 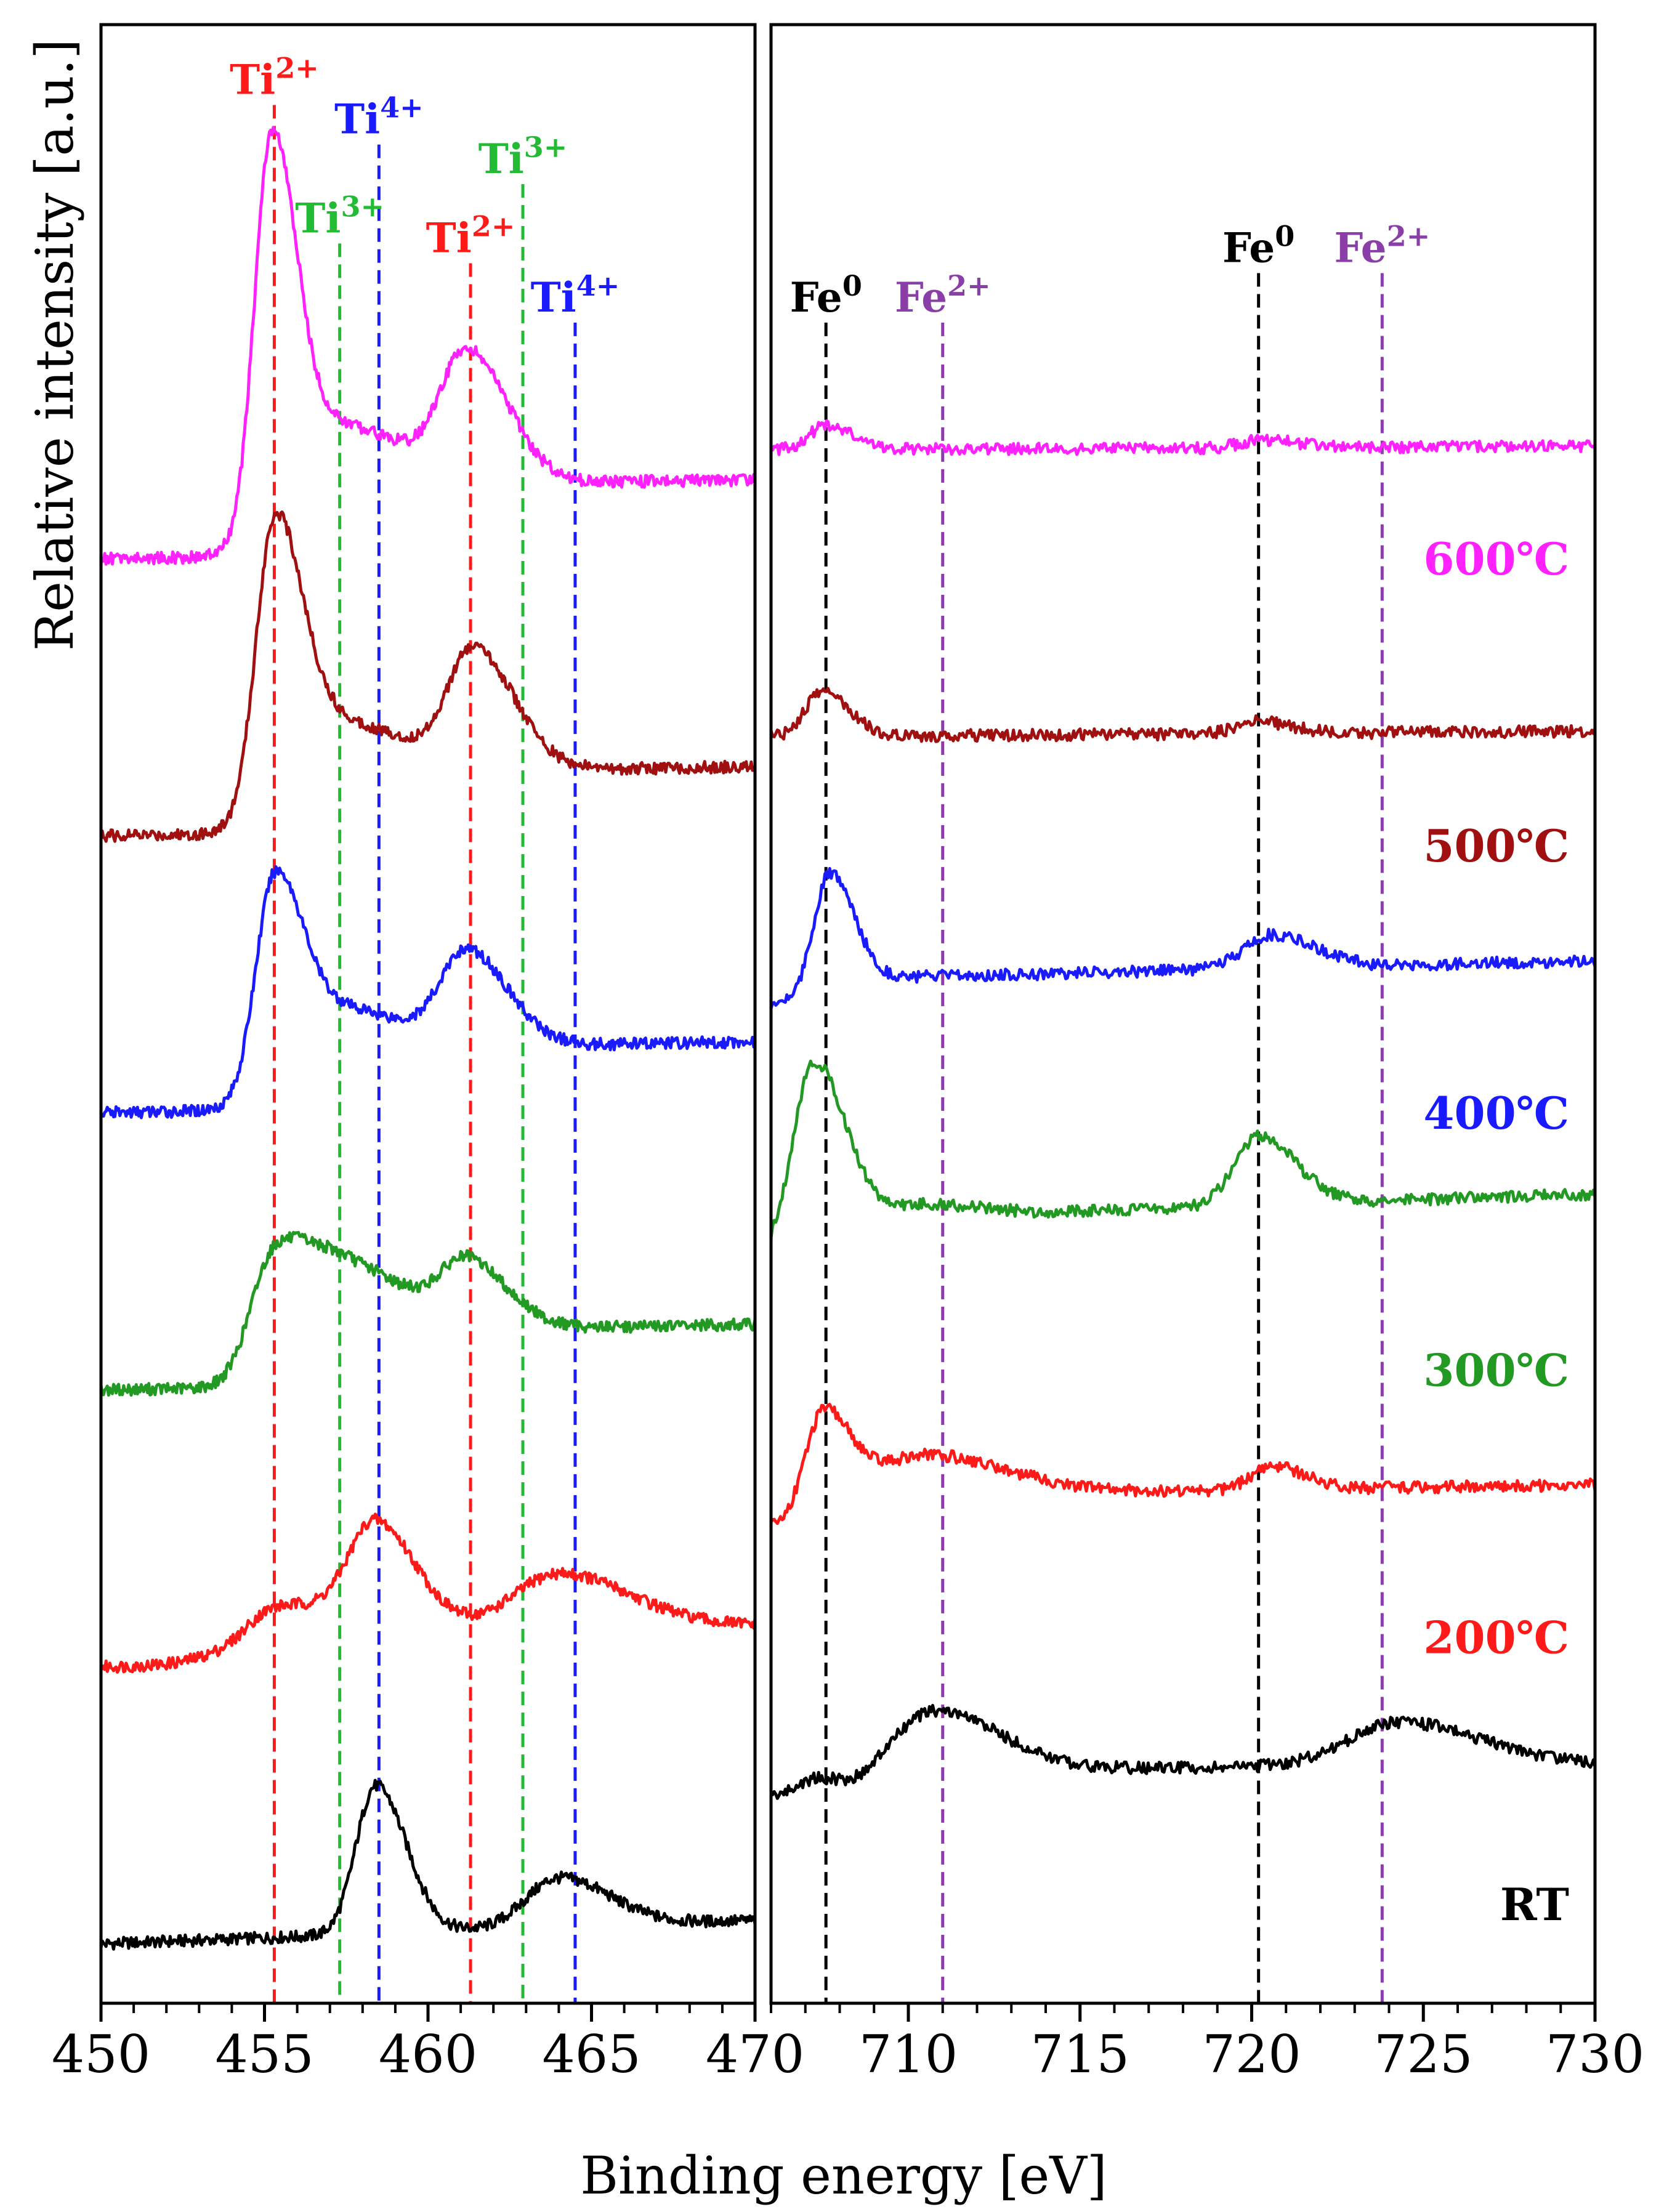 I want to click on series-label-0: RT, so click(x=1535, y=1905).